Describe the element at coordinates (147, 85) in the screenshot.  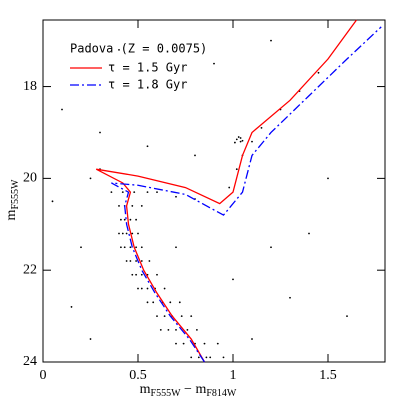
I see `legend-label: τ = 1.8 Gyr` at that location.